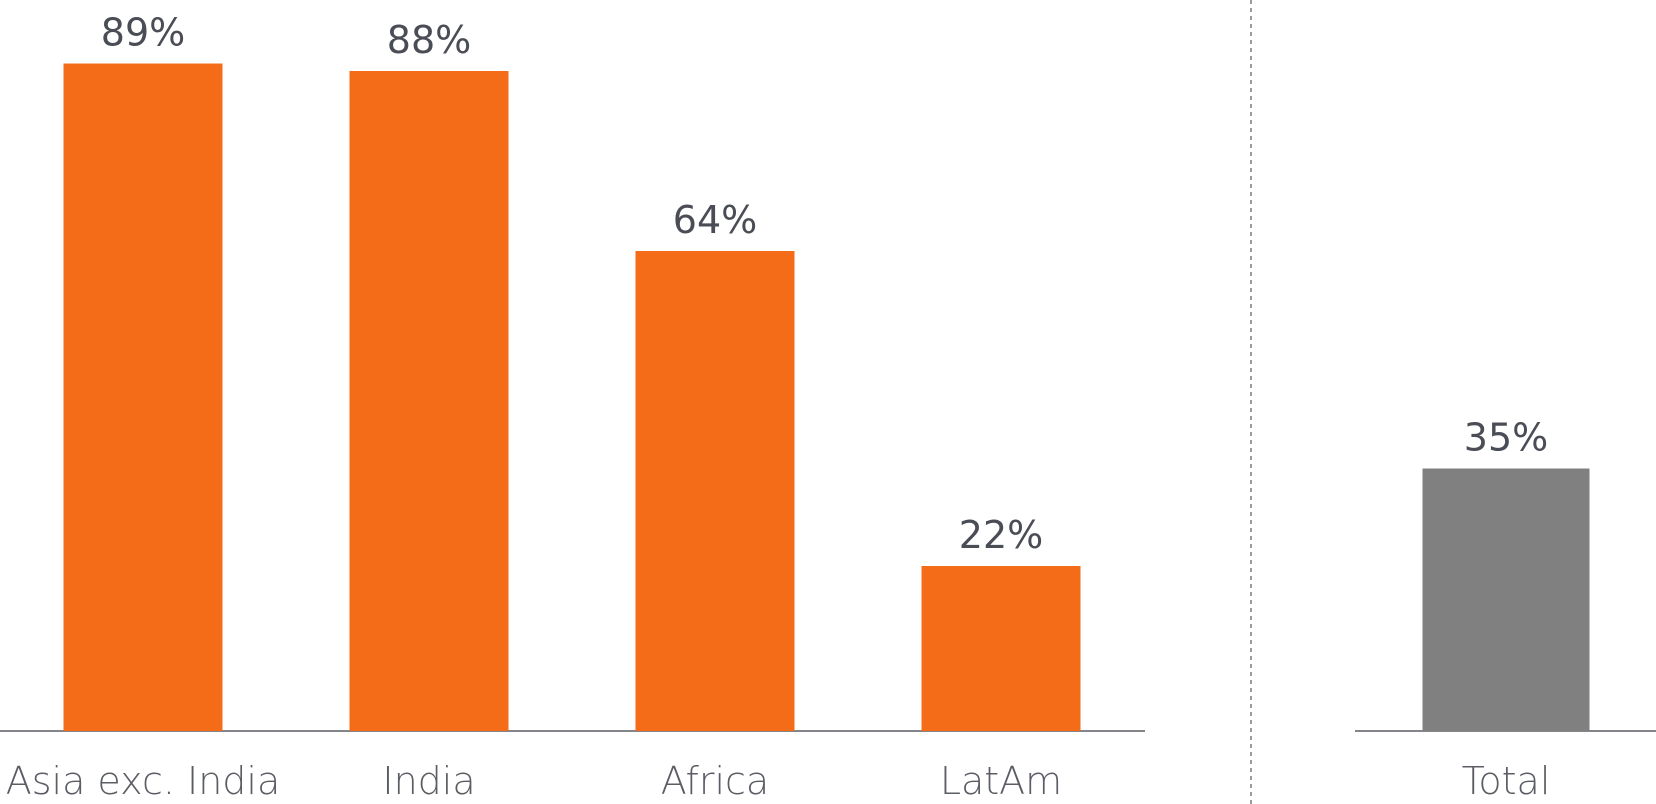 The image size is (1656, 804). Describe the element at coordinates (429, 40) in the screenshot. I see `data-label-india: 88%` at that location.